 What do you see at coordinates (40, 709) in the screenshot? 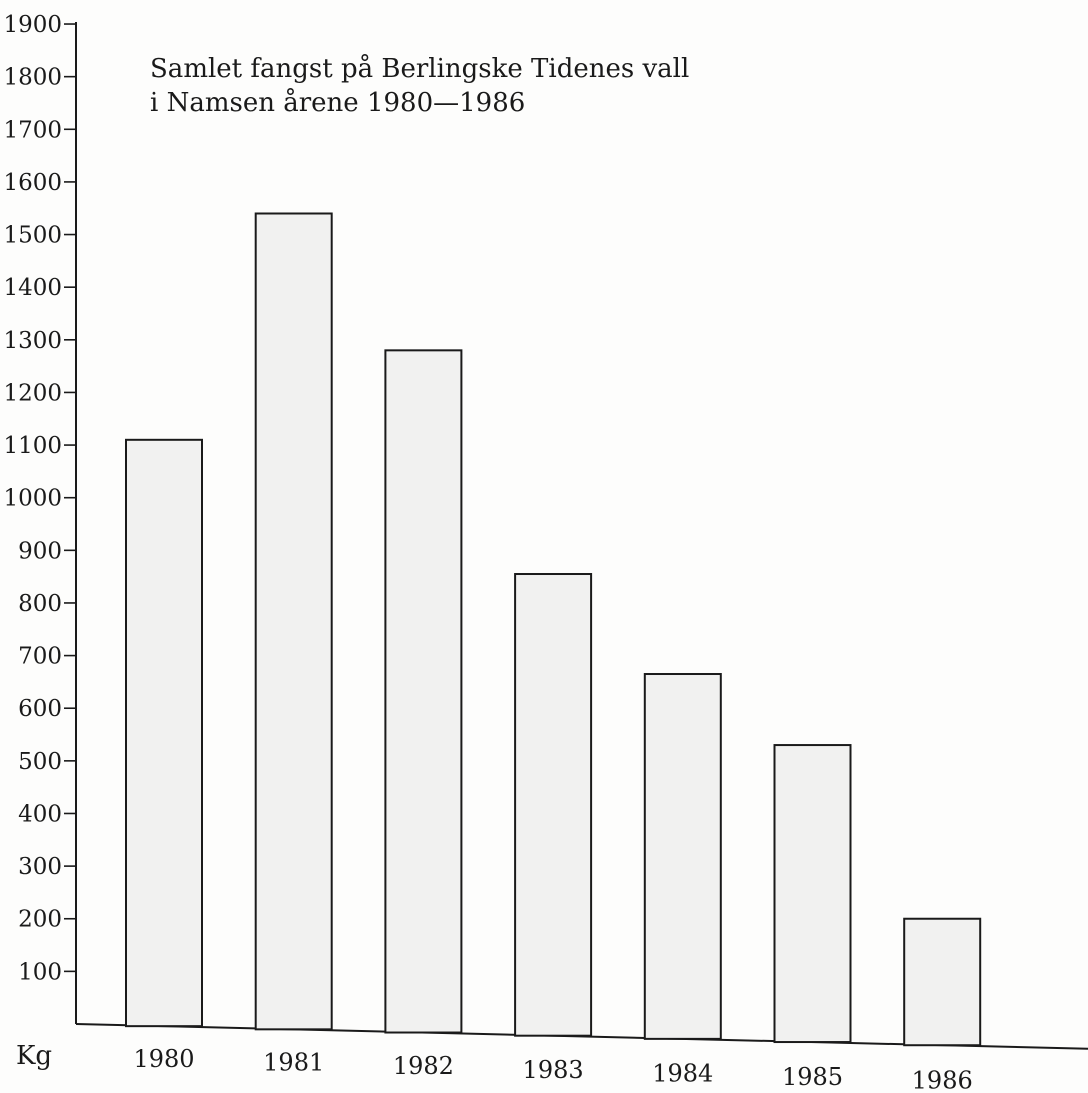
I see `y-tick-label: 600` at bounding box center [40, 709].